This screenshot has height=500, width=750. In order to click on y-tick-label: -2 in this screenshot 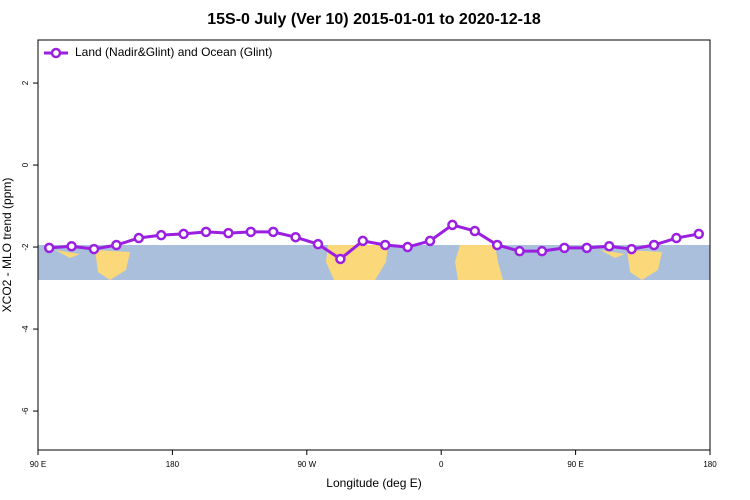, I will do `click(25, 247)`.